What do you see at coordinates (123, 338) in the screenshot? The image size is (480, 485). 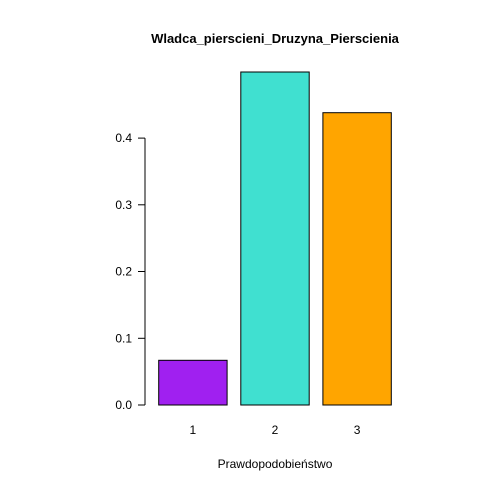 I see `y-tick-label-0.1: 0.1` at bounding box center [123, 338].